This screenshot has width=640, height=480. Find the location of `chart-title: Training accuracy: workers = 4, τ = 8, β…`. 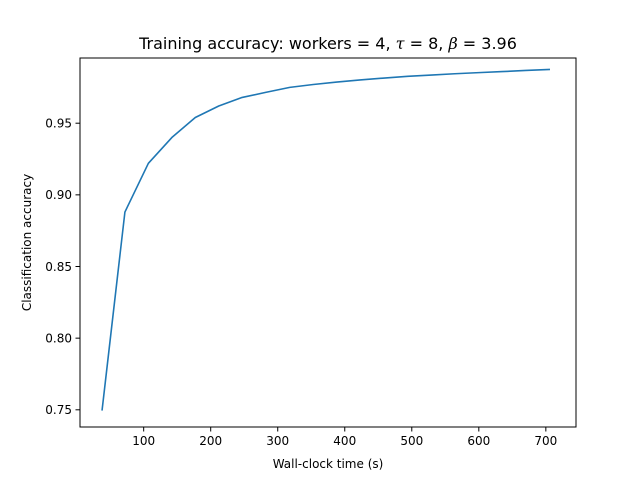

chart-title: Training accuracy: workers = 4, τ = 8, β… is located at coordinates (327, 43).